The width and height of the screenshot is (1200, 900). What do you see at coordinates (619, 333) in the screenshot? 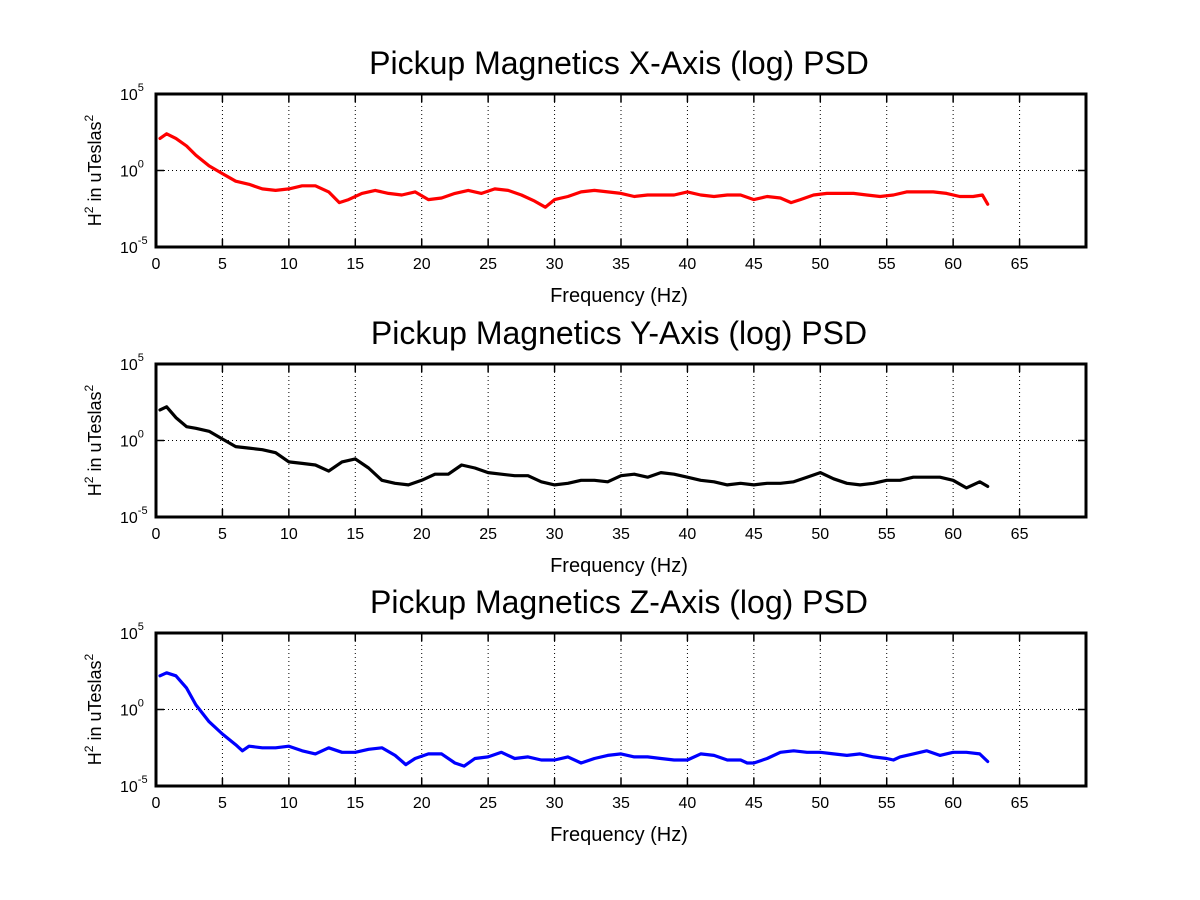
I see `subplot-title: Pickup Magnetics Y-Axis (log) PSD` at bounding box center [619, 333].